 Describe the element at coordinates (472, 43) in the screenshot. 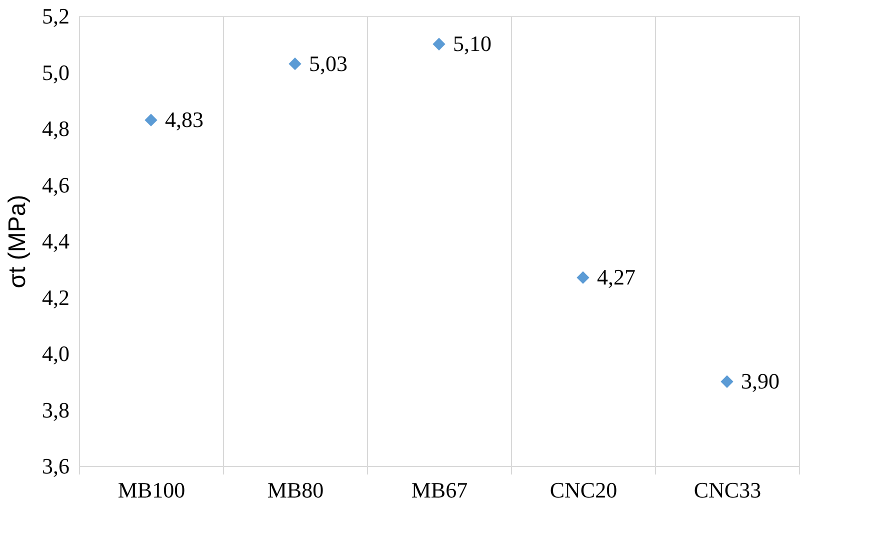

I see `data-label: 5,10` at that location.